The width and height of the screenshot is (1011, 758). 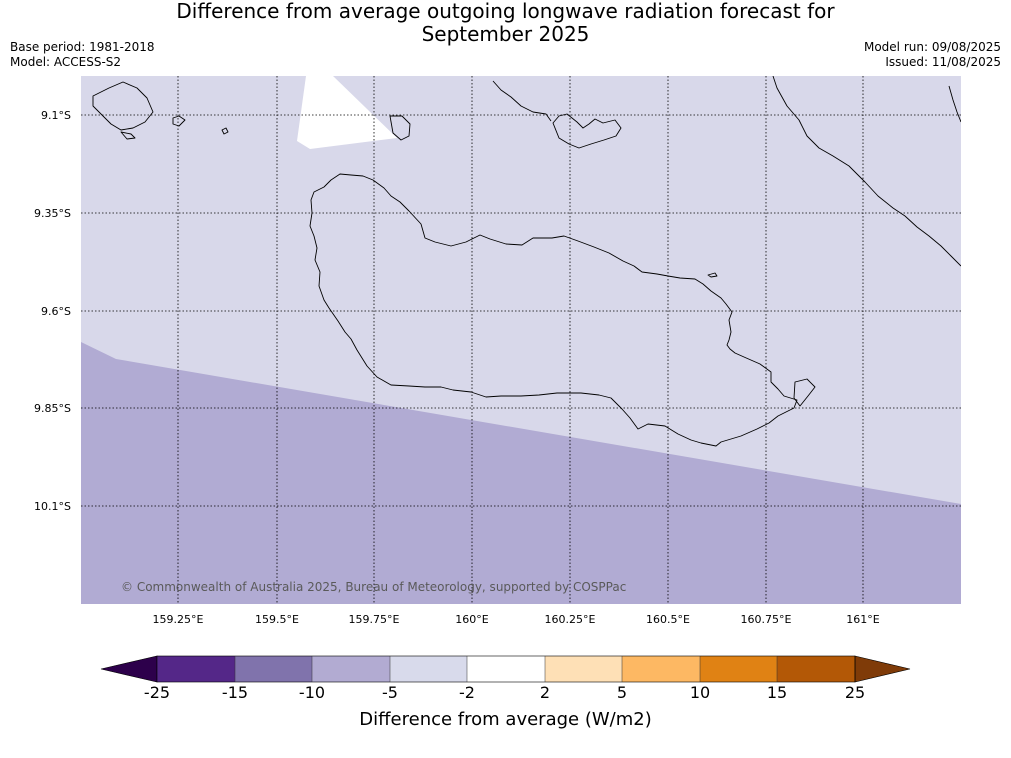 I want to click on north-island-coast, so click(x=400, y=128).